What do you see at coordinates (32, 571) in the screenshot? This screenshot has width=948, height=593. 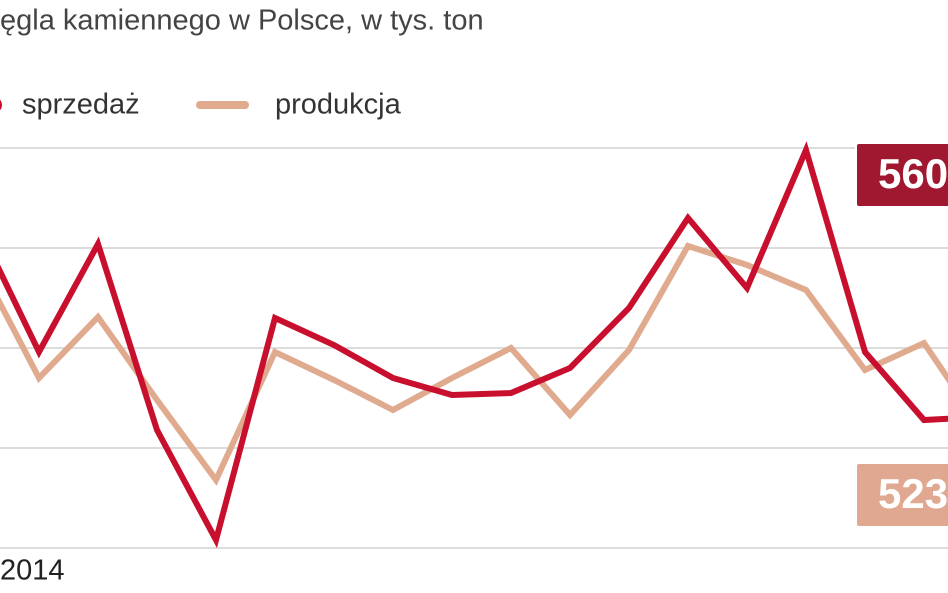 I see `x-tick-label: 2014` at bounding box center [32, 571].